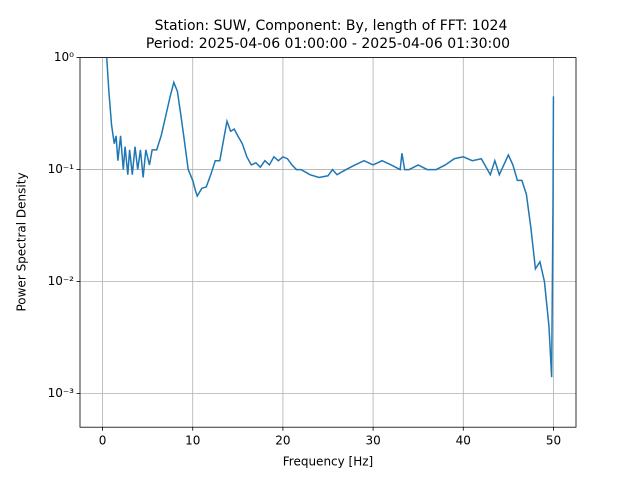 The width and height of the screenshot is (640, 480). Describe the element at coordinates (103, 441) in the screenshot. I see `x-tick-label: 0` at that location.